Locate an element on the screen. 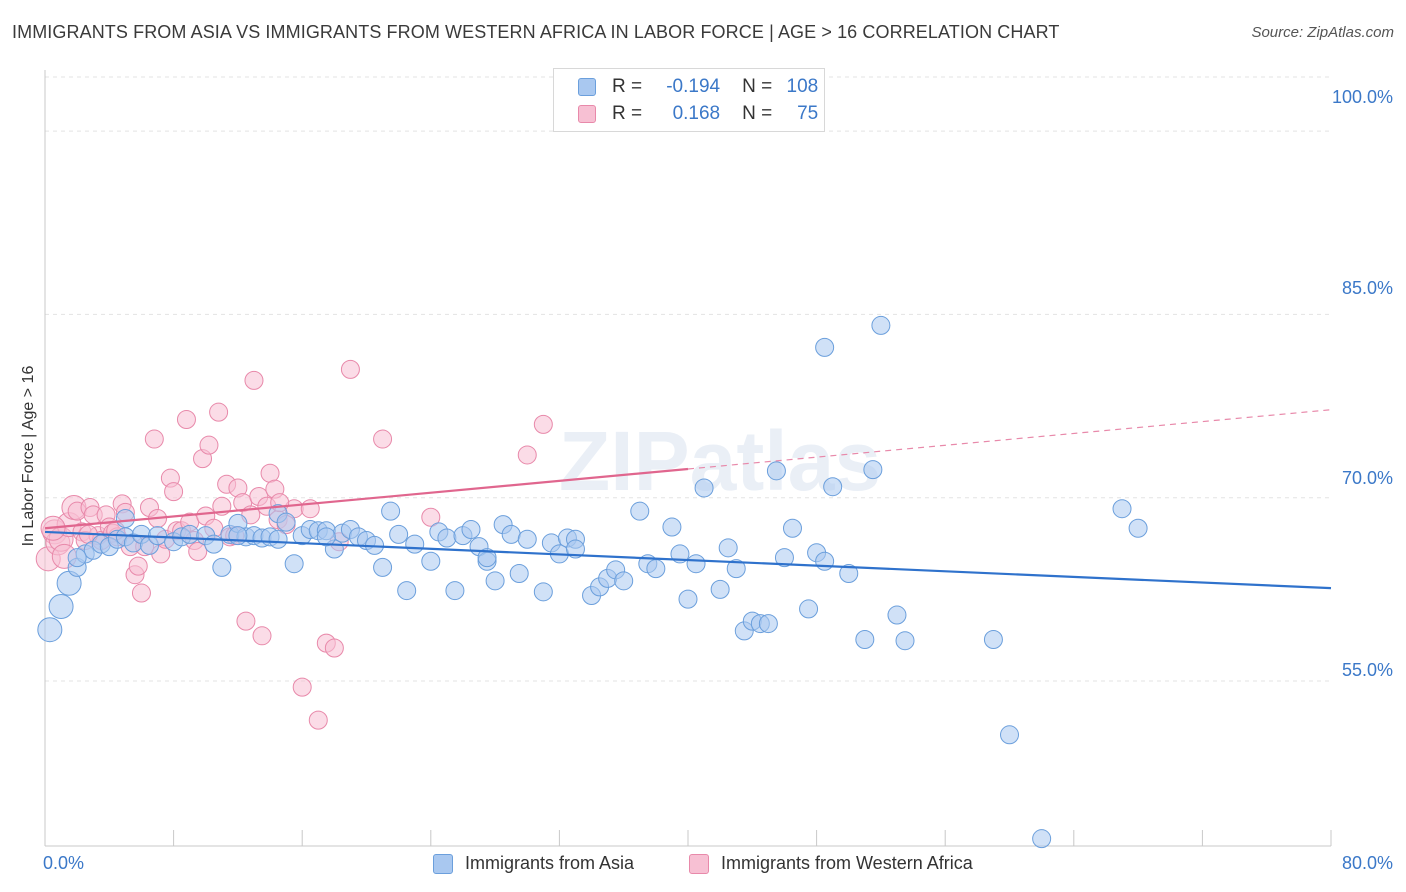 The width and height of the screenshot is (1406, 892). stats-legend: R = -0.194 N = 108 R = 0.168 N = 75 is located at coordinates (689, 100).